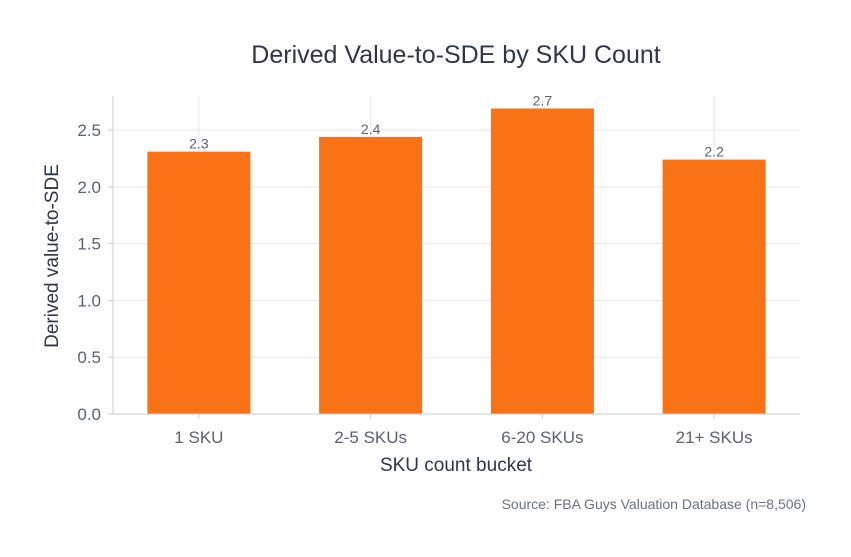 This screenshot has height=557, width=851. Describe the element at coordinates (89, 414) in the screenshot. I see `y-tick-label: 0.0` at that location.